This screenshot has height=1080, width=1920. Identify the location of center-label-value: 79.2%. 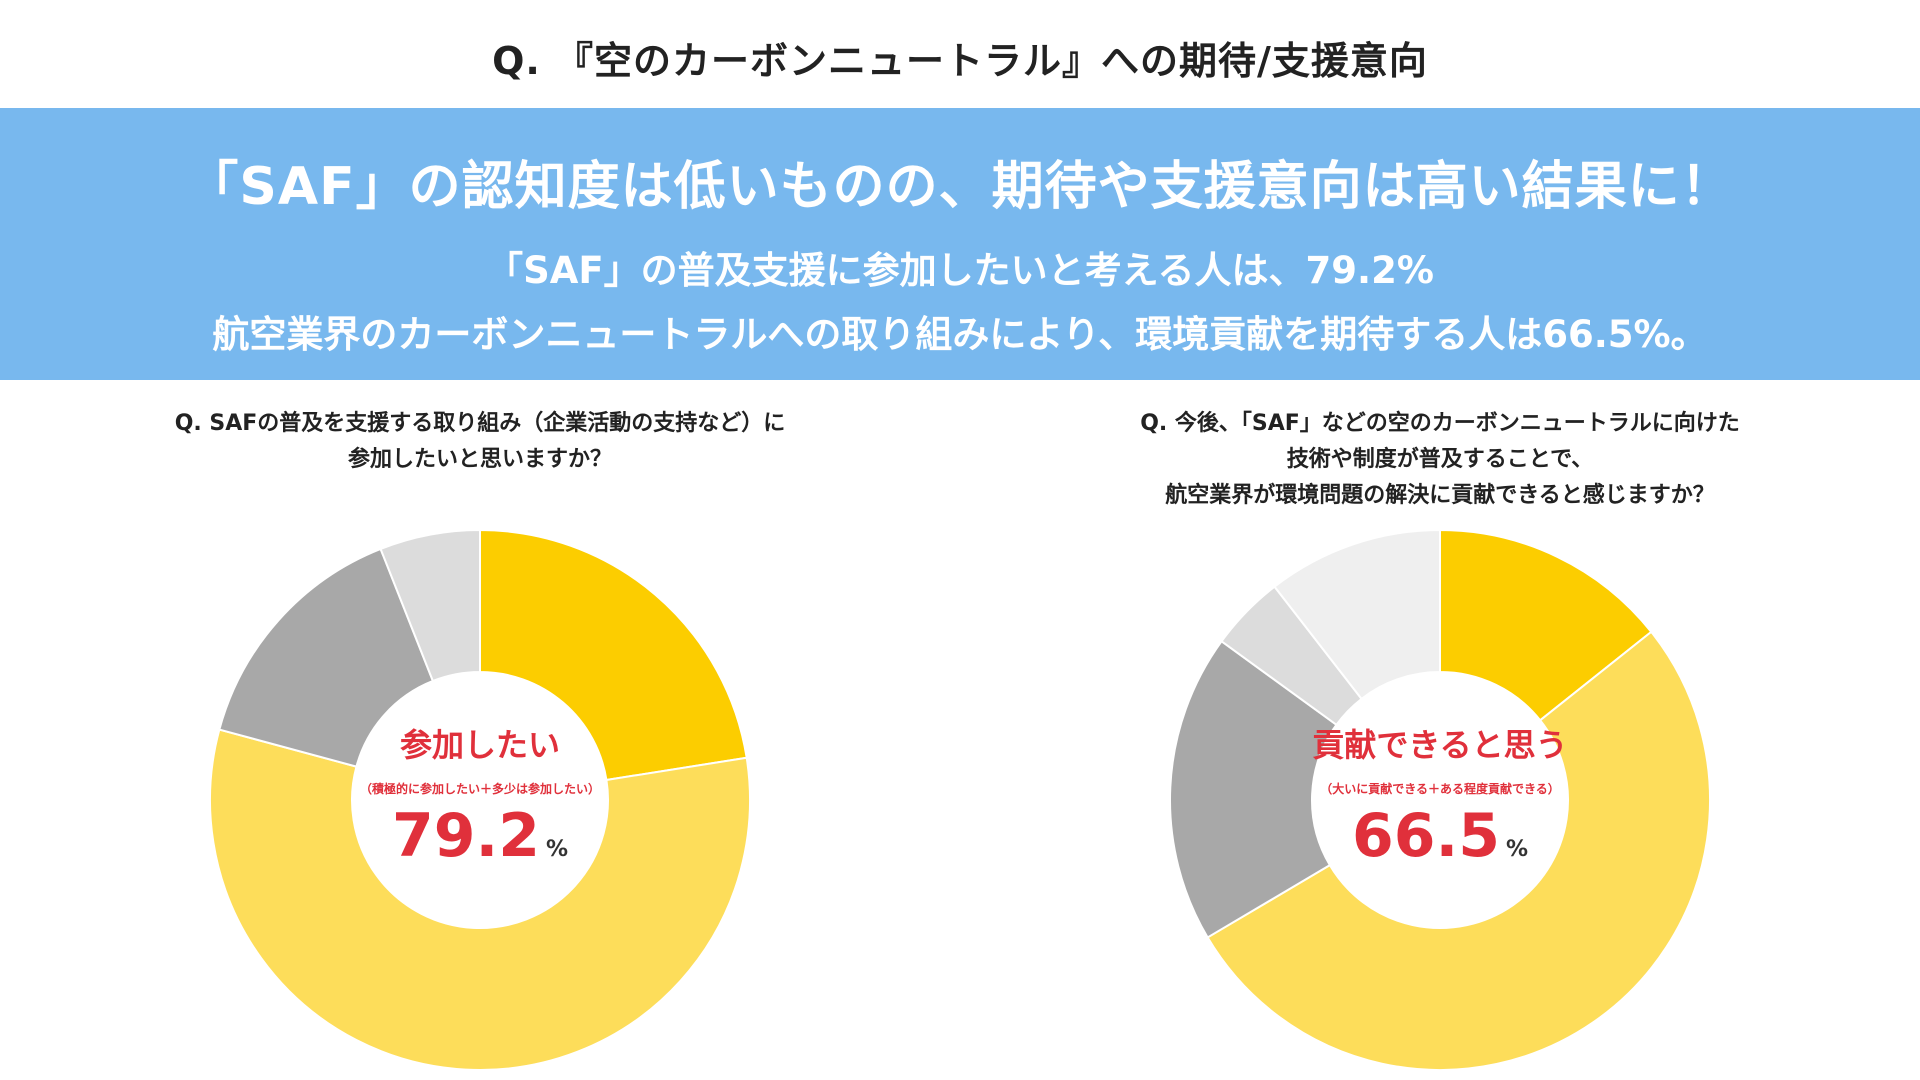
(480, 843).